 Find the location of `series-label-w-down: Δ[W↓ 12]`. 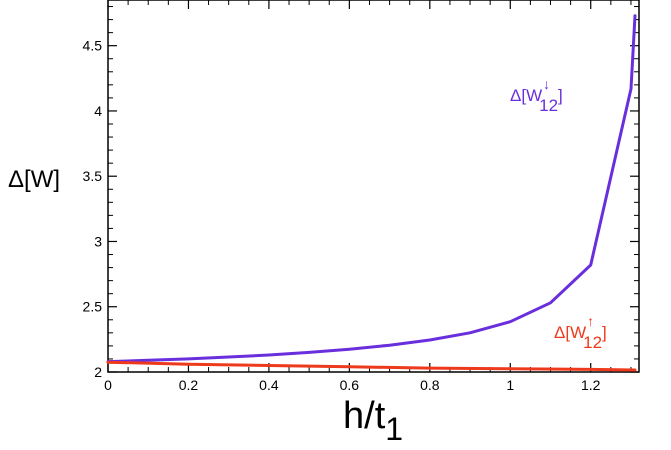

series-label-w-down: Δ[W↓ 12] is located at coordinates (536, 95).